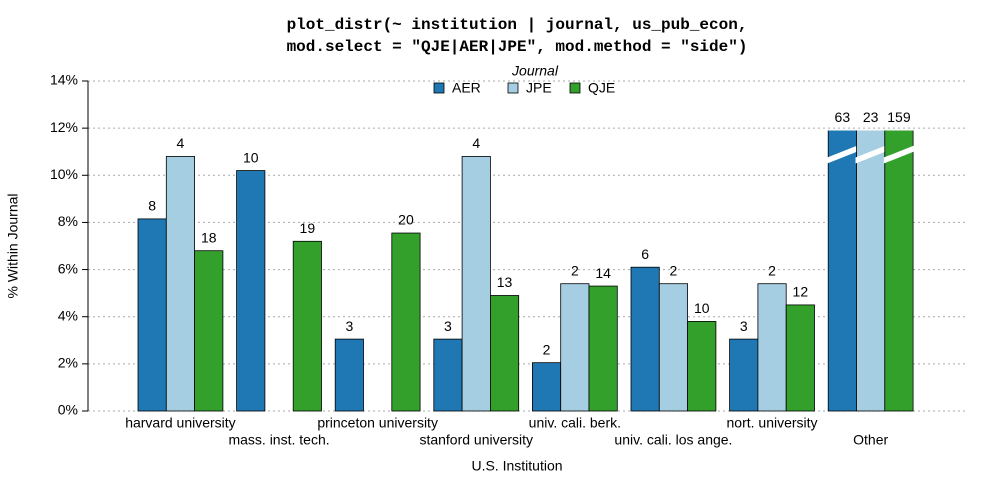  What do you see at coordinates (68, 363) in the screenshot?
I see `y-tick-label: 2%` at bounding box center [68, 363].